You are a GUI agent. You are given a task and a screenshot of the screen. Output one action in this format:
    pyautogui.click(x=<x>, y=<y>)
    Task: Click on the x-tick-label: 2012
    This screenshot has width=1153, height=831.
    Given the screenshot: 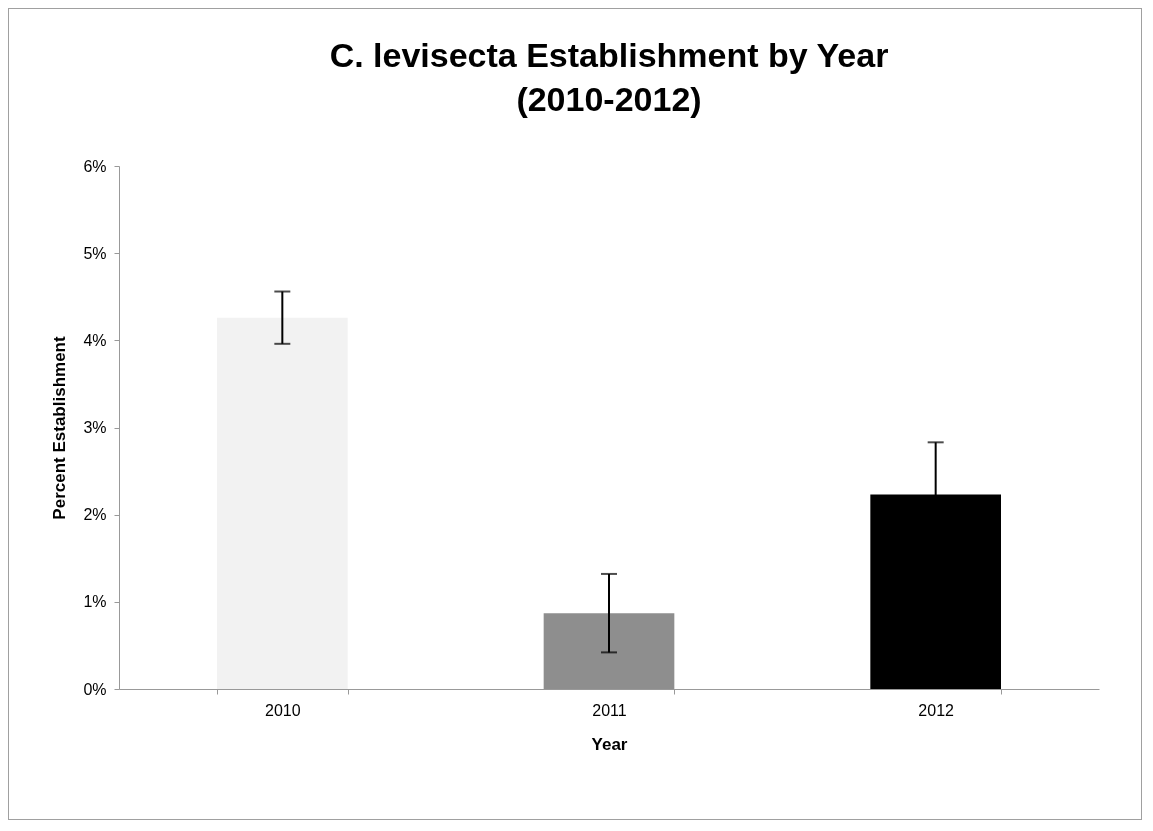 What is the action you would take?
    pyautogui.click(x=936, y=710)
    